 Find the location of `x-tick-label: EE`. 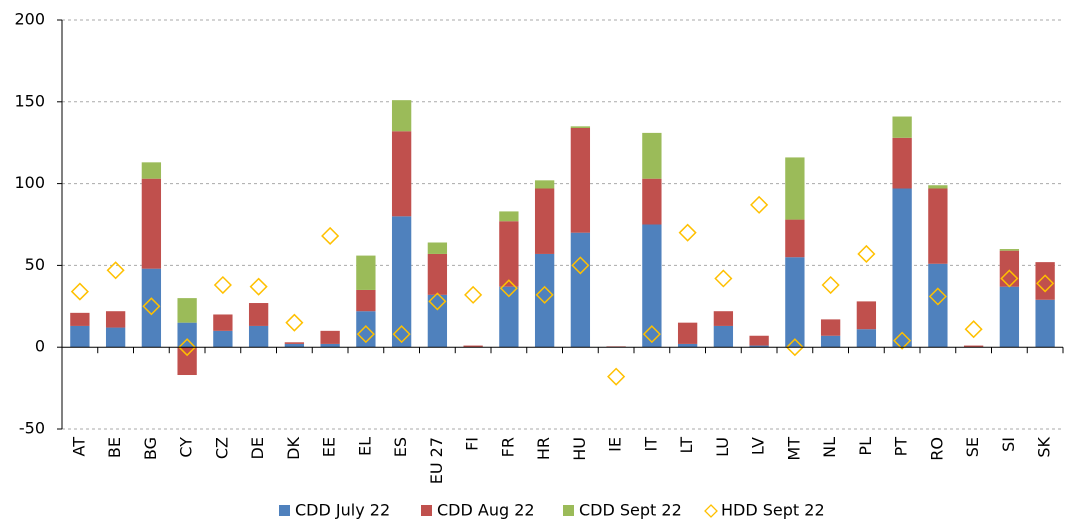

x-tick-label: EE is located at coordinates (329, 447).